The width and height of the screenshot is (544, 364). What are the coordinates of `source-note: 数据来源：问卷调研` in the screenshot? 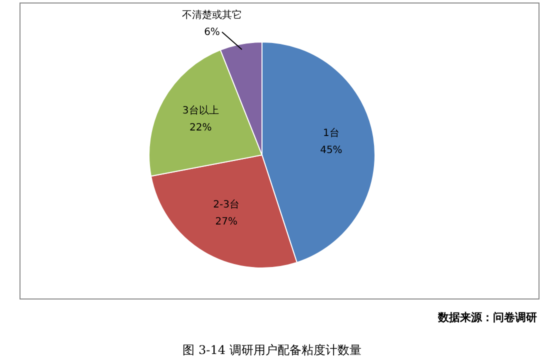 It's located at (487, 317).